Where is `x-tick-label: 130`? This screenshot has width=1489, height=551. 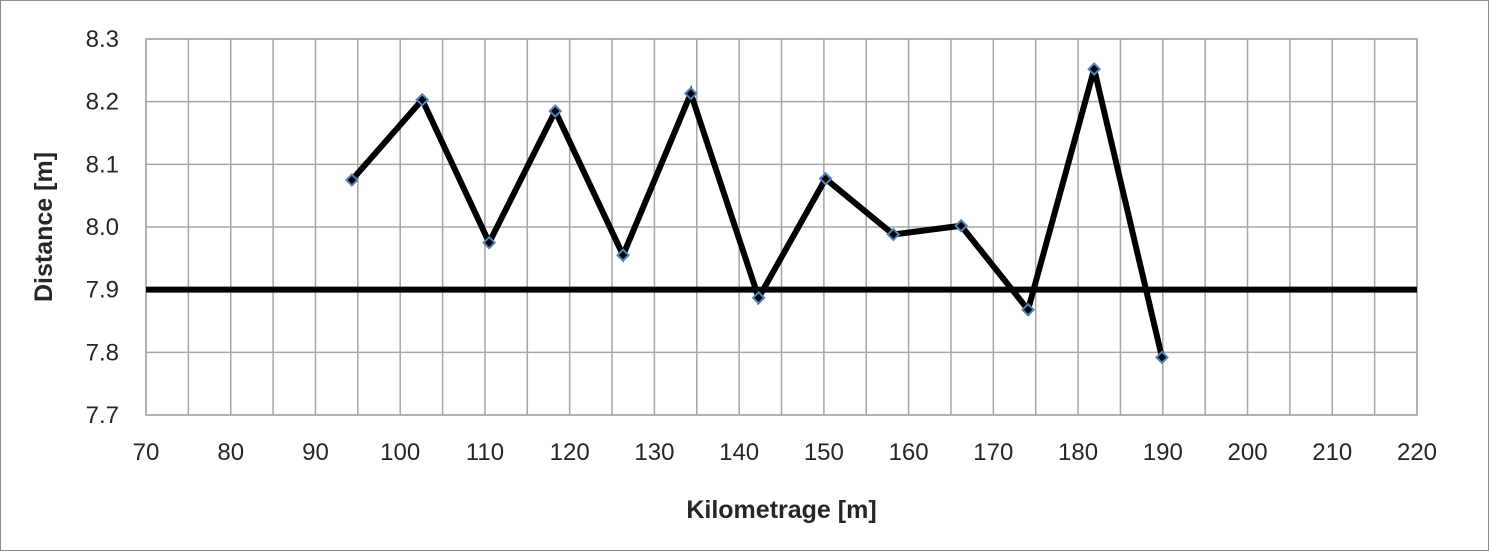 x-tick-label: 130 is located at coordinates (654, 452).